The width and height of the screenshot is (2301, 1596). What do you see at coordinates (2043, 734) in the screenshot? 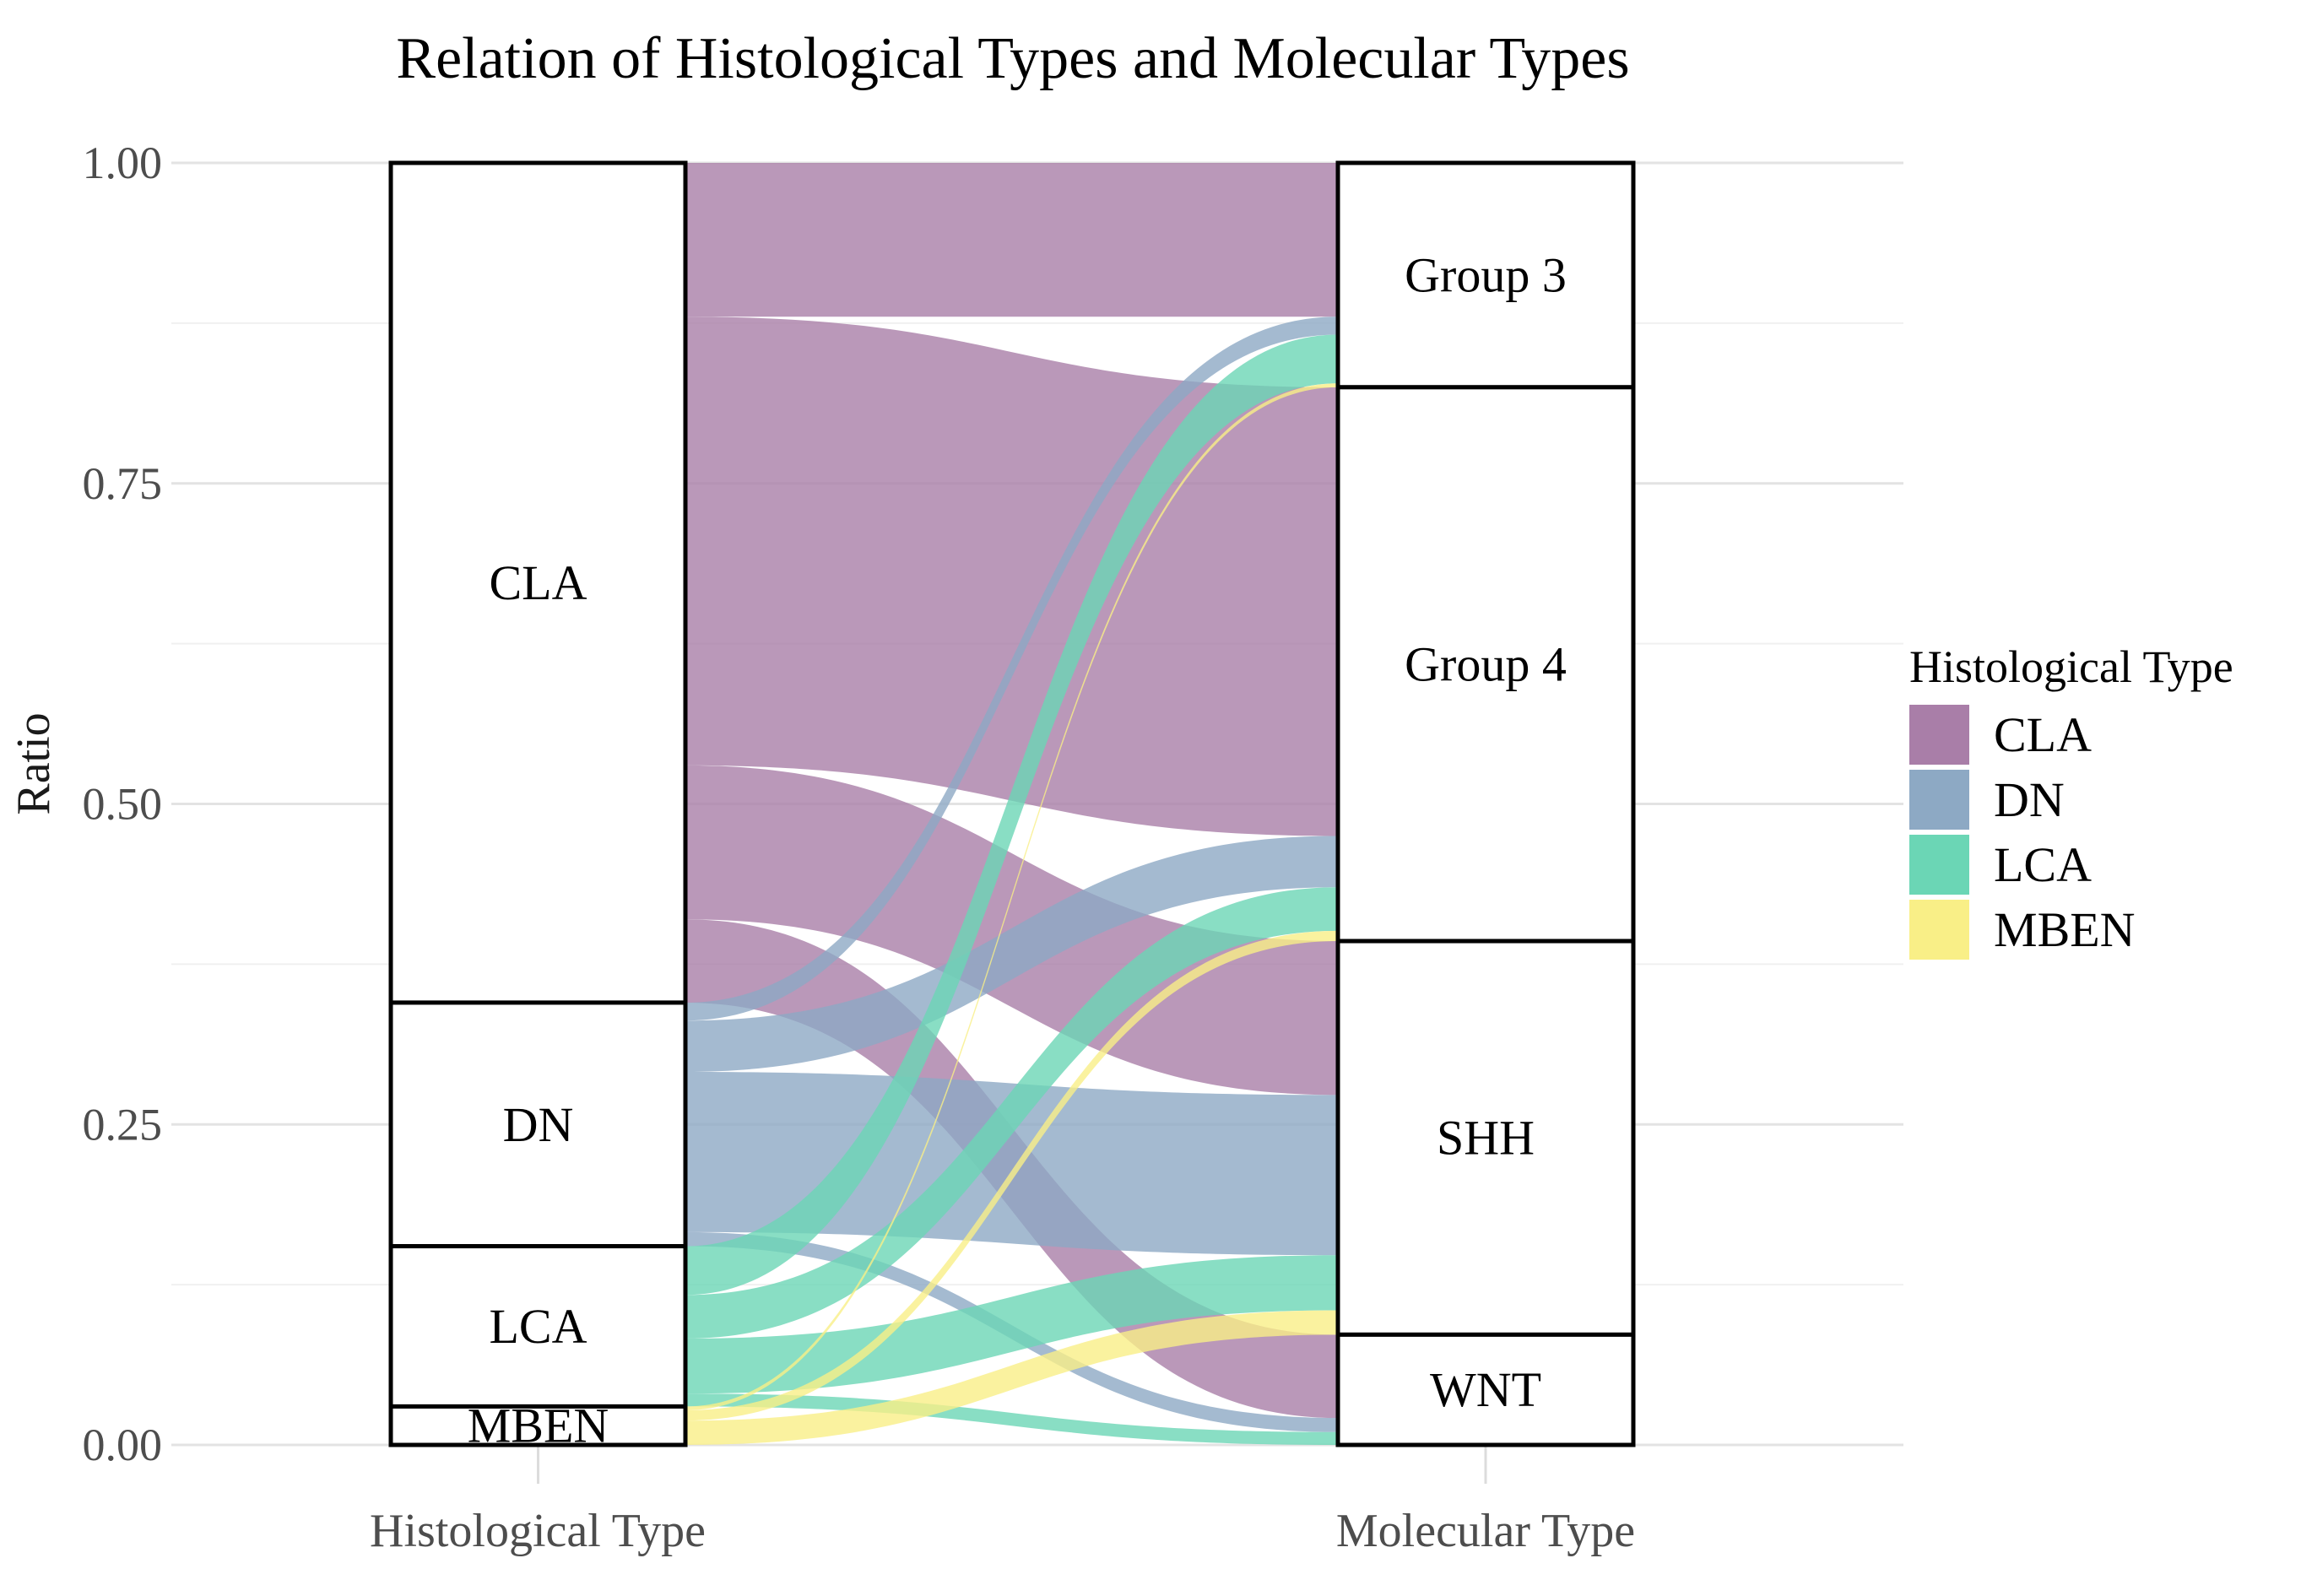
I see `legend-label-cla: CLA` at bounding box center [2043, 734].